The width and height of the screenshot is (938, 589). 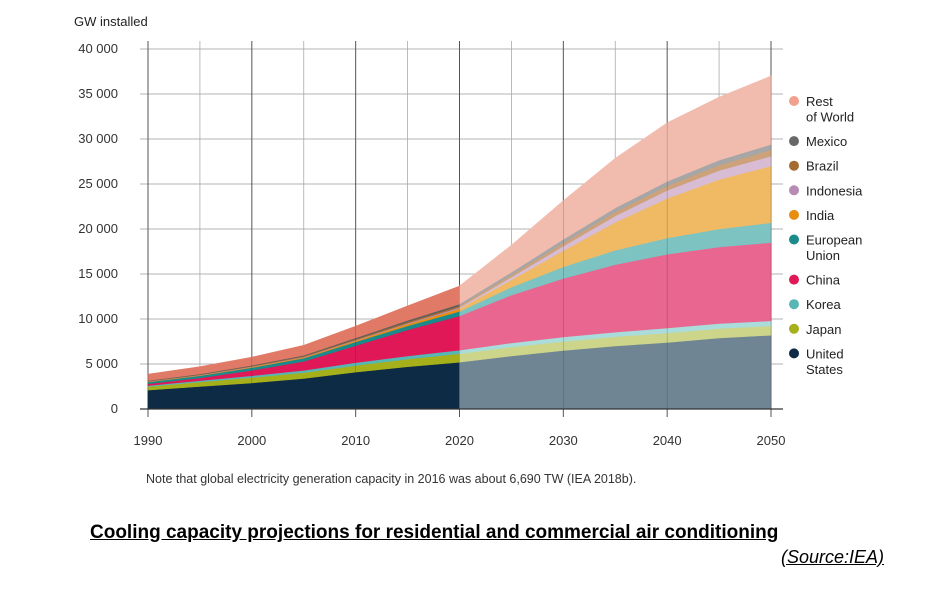 I want to click on legend-label: European, so click(x=834, y=240).